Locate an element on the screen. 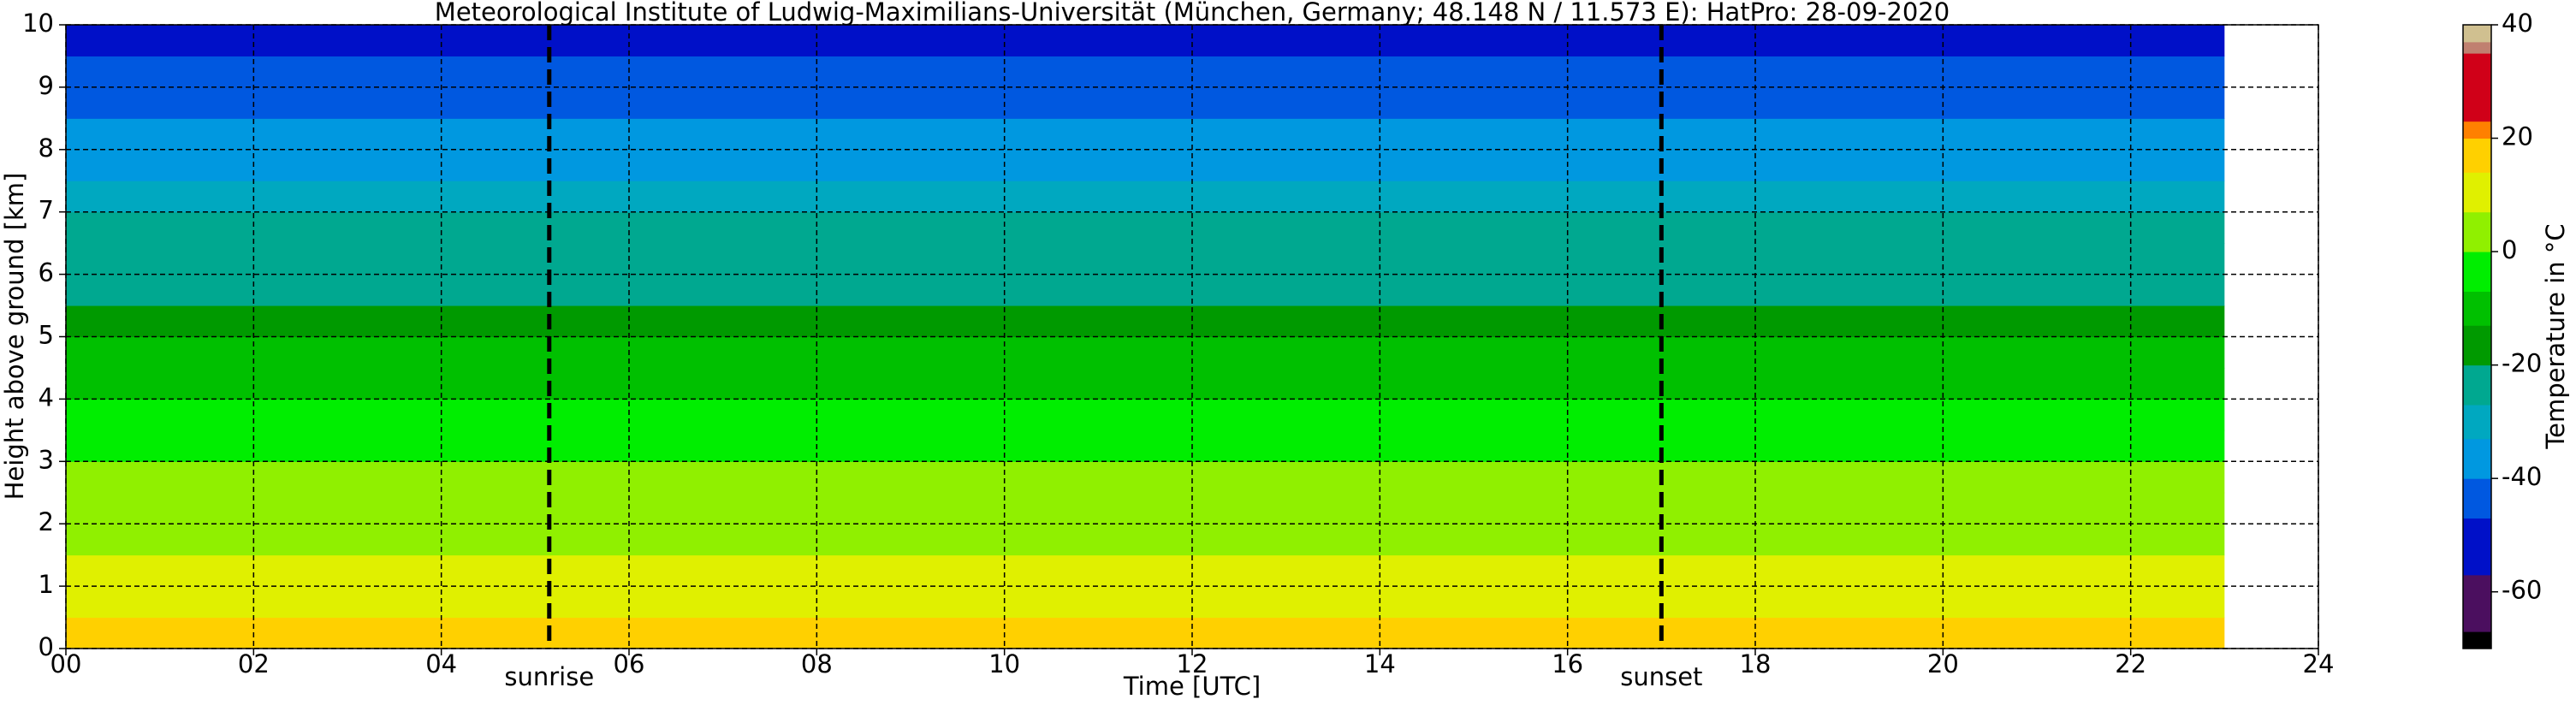 This screenshot has height=705, width=2576. x-tick-label: 12 is located at coordinates (1192, 663).